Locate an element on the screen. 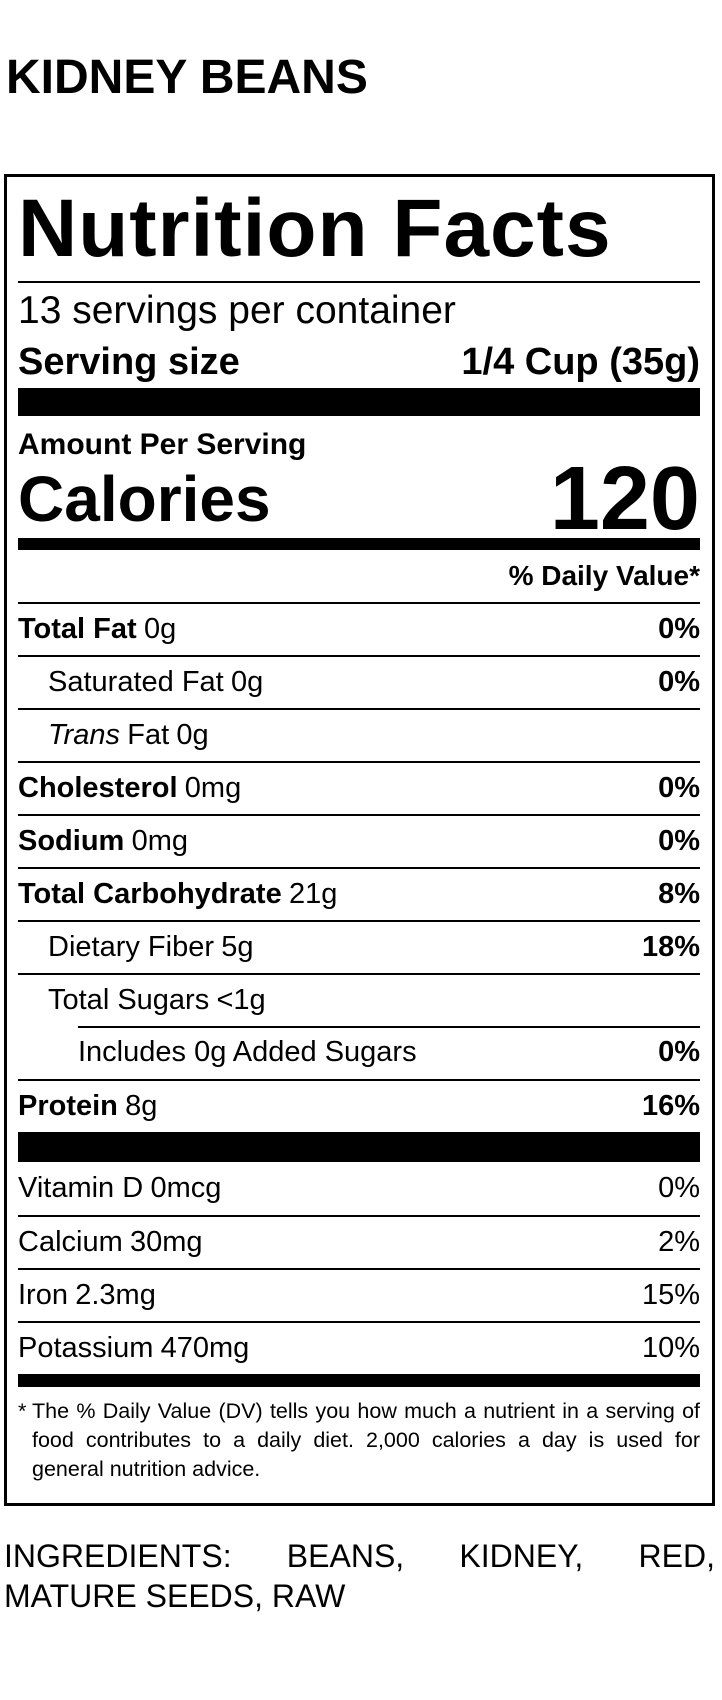 This screenshot has width=722, height=1700. vitamin-amount: 30mg is located at coordinates (166, 1242).